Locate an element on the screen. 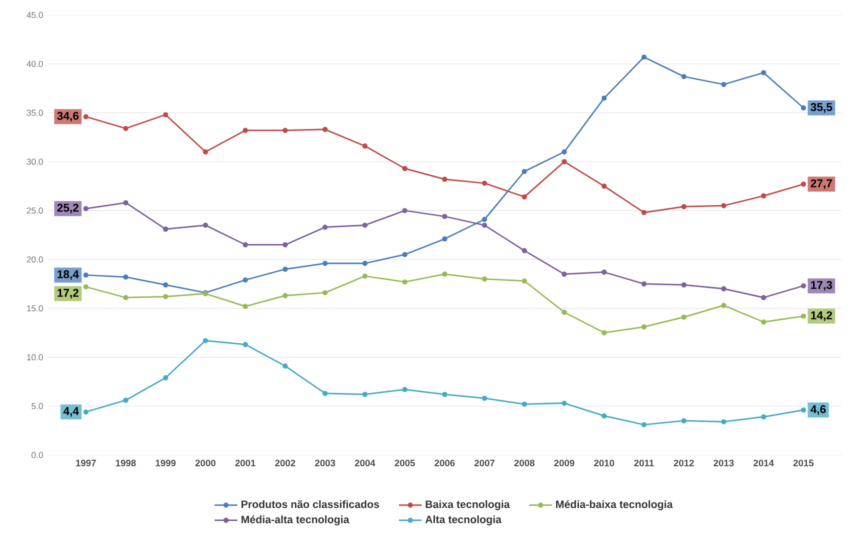 This screenshot has width=861, height=541. y-tick-label: 15.0 is located at coordinates (35, 308).